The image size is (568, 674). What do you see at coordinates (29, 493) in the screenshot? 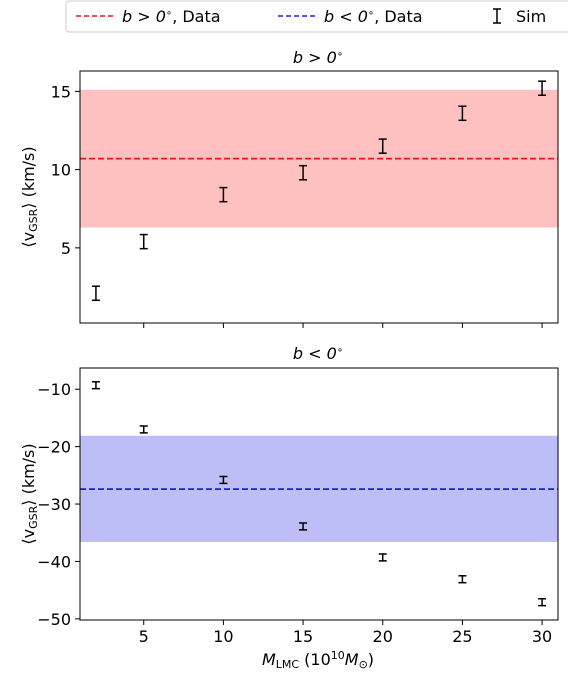
I see `panel-bottom-ylabel: ⟨vGSR⟩ (km/s)` at bounding box center [29, 493].